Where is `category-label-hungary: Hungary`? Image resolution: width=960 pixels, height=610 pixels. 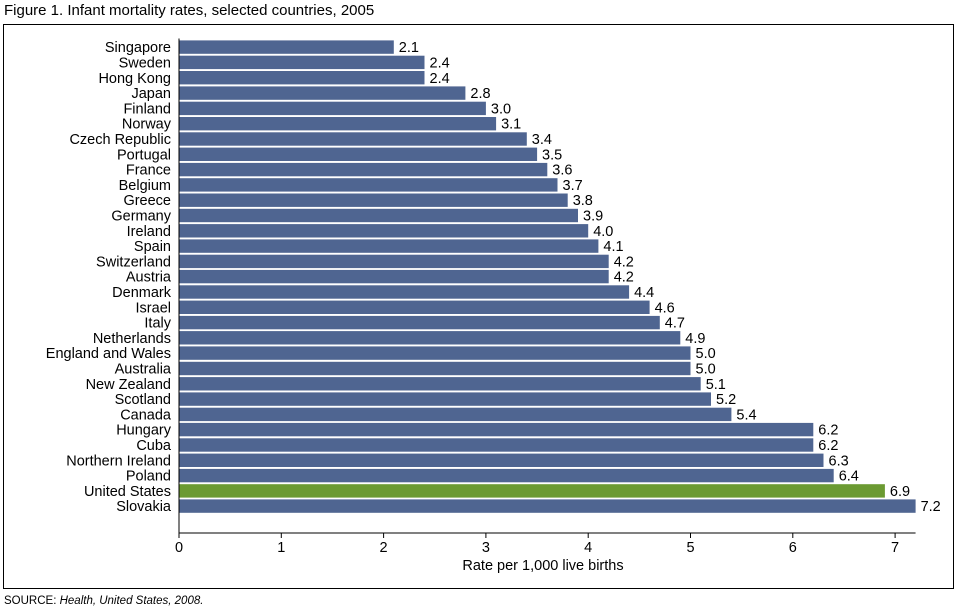
category-label-hungary: Hungary is located at coordinates (144, 431).